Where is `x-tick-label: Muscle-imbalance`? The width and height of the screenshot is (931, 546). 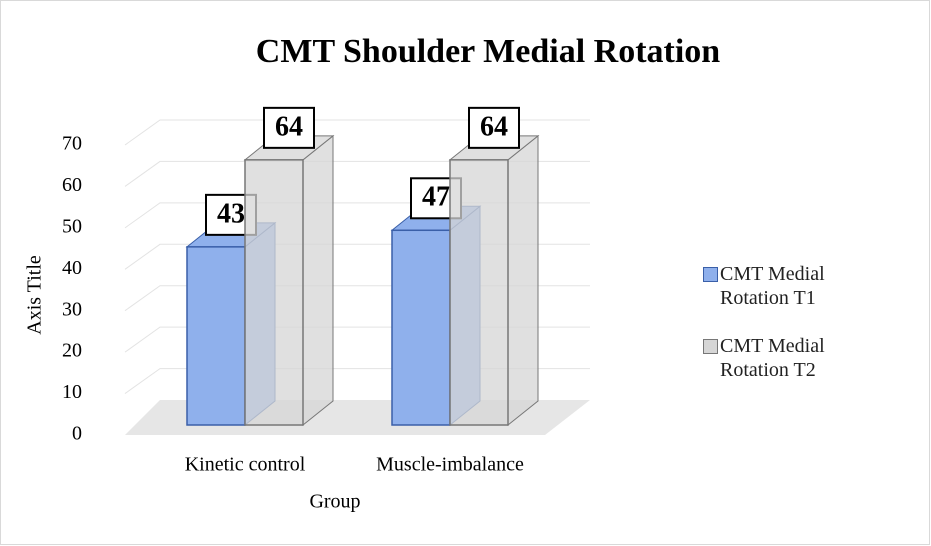
x-tick-label: Muscle-imbalance is located at coordinates (450, 465).